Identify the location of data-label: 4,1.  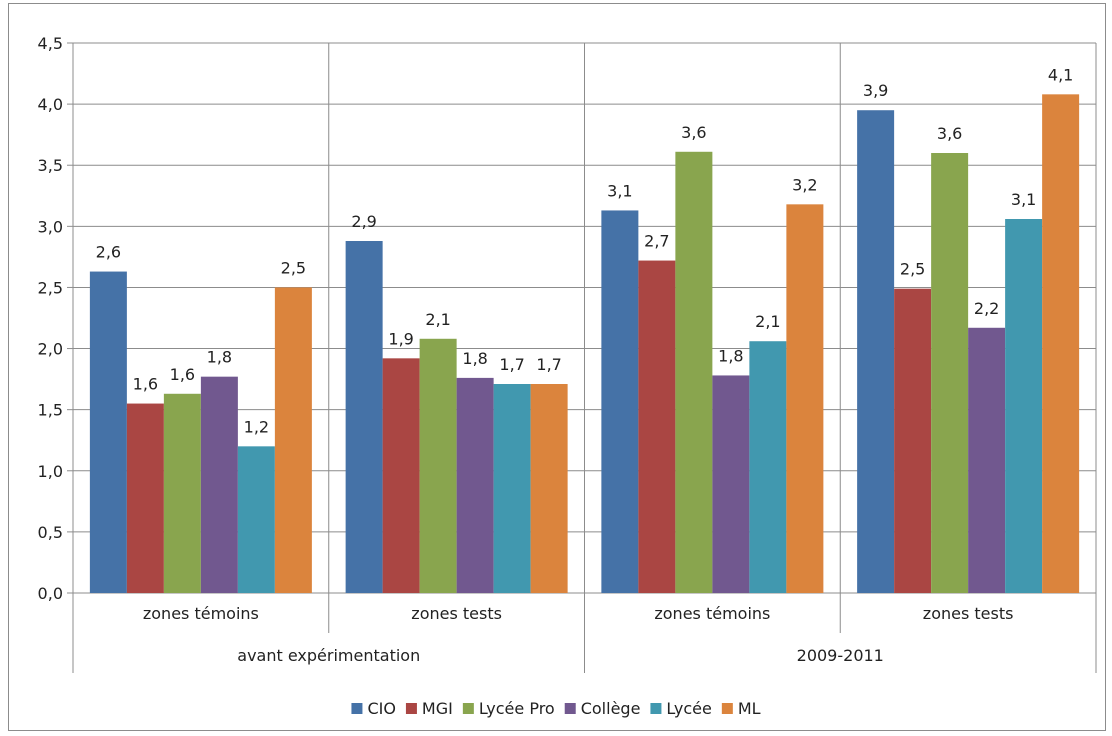
(1060, 74).